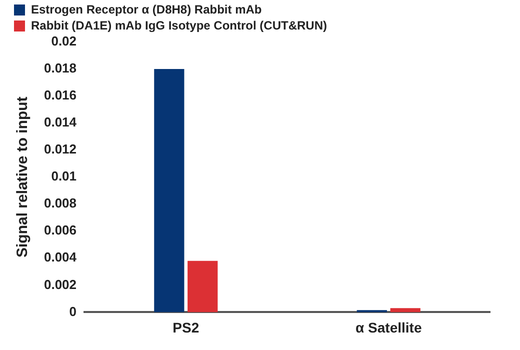  I want to click on y-tick-label: 0.018, so click(60, 68).